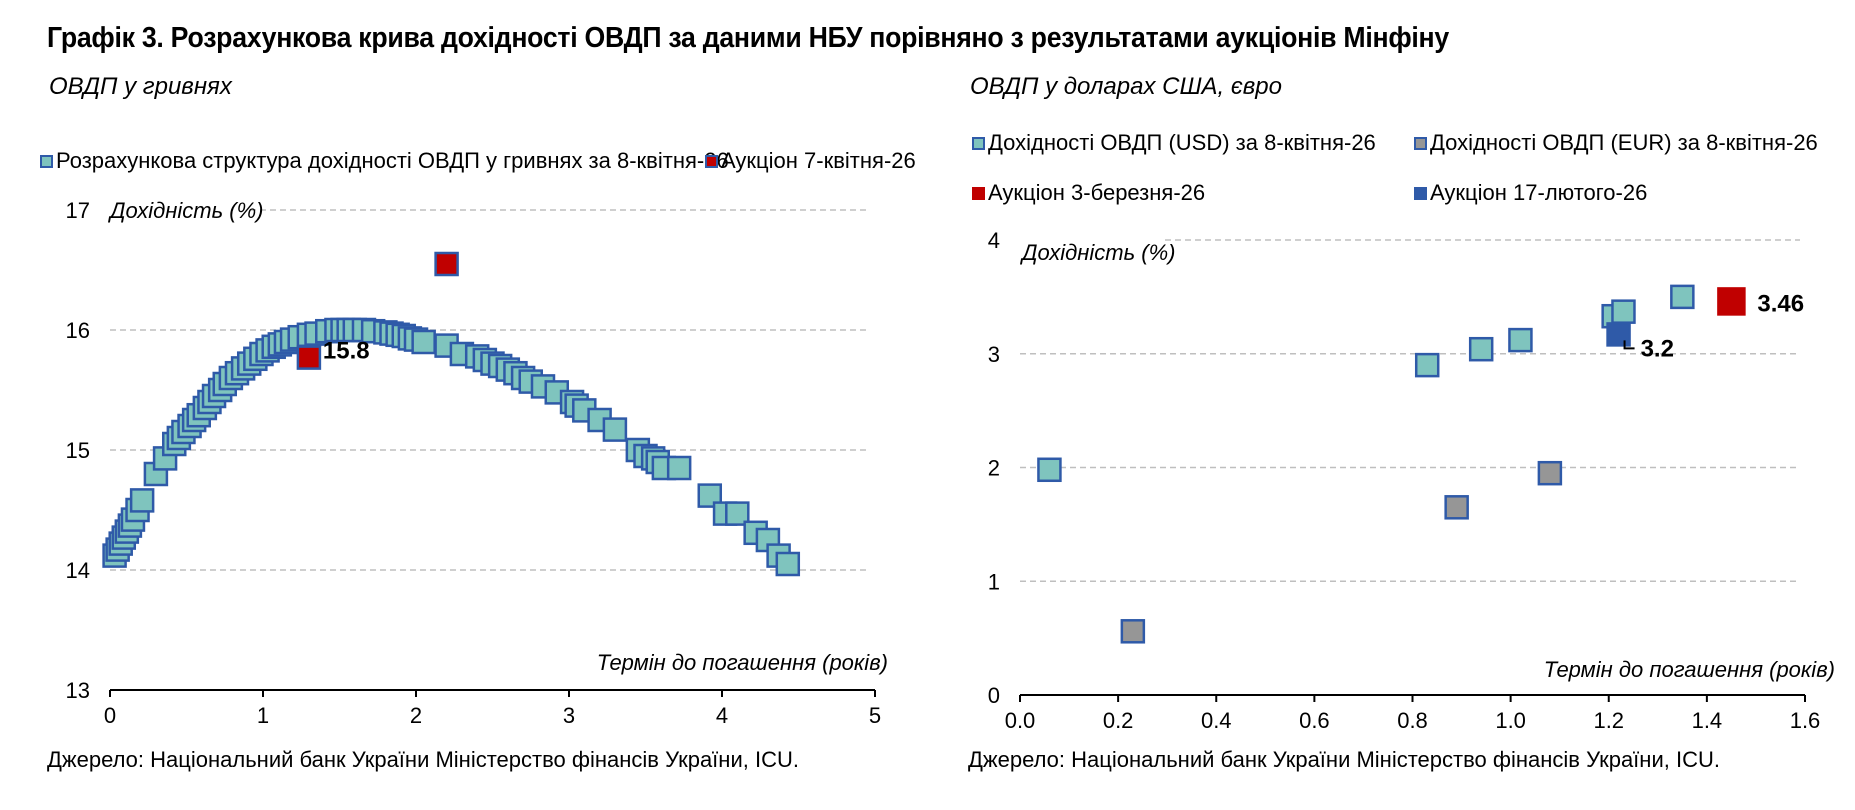 The width and height of the screenshot is (1855, 810). Describe the element at coordinates (722, 715) in the screenshot. I see `x-tick-label: 4` at that location.